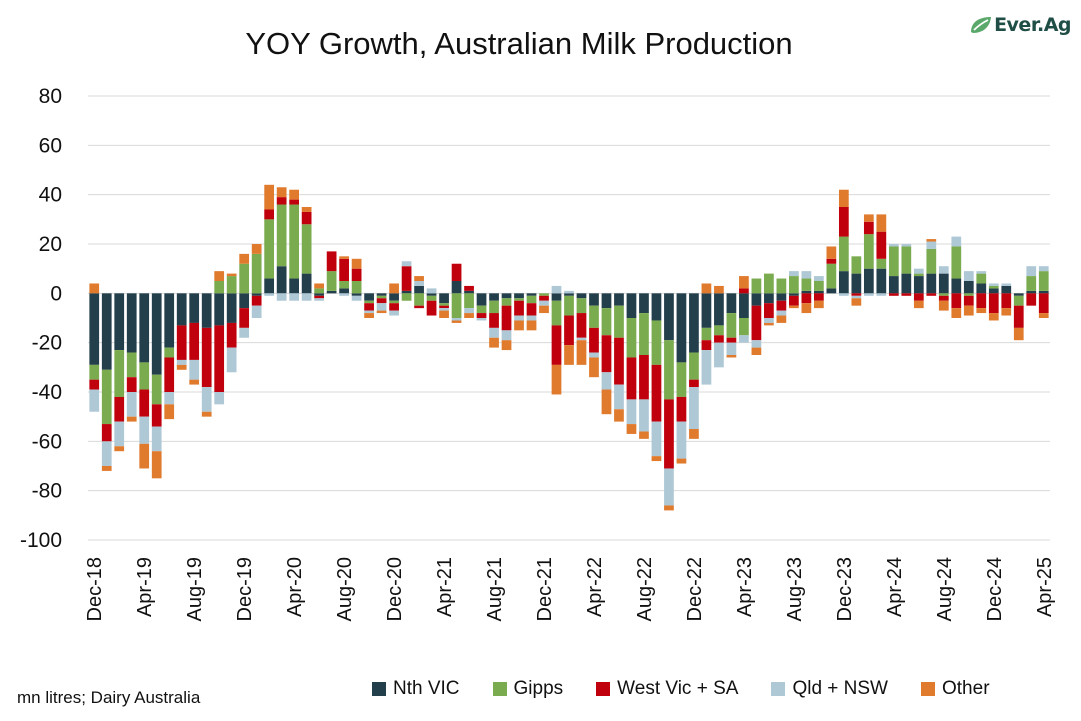 The image size is (1081, 721). Describe the element at coordinates (95, 589) in the screenshot. I see `x-tick-label: Dec-18` at that location.